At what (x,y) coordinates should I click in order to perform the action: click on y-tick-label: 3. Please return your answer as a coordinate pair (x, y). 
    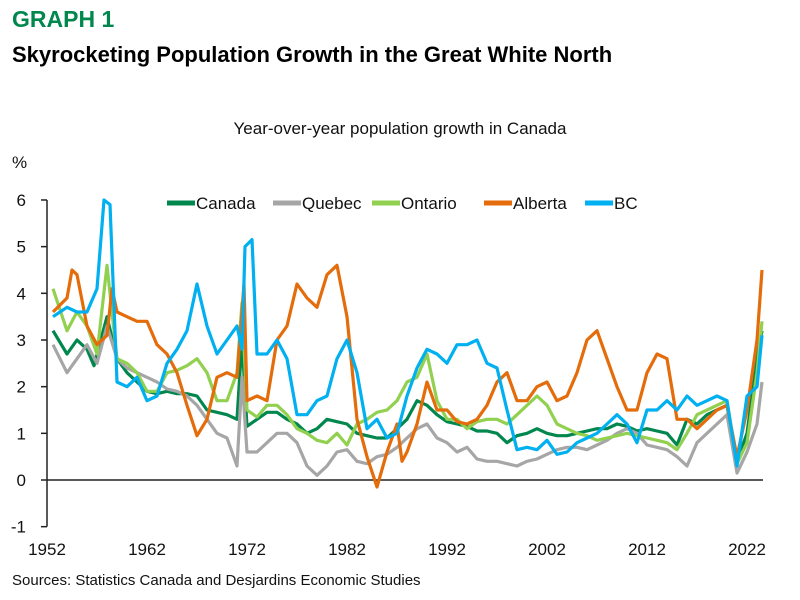
    Looking at the image, I should click on (21, 340).